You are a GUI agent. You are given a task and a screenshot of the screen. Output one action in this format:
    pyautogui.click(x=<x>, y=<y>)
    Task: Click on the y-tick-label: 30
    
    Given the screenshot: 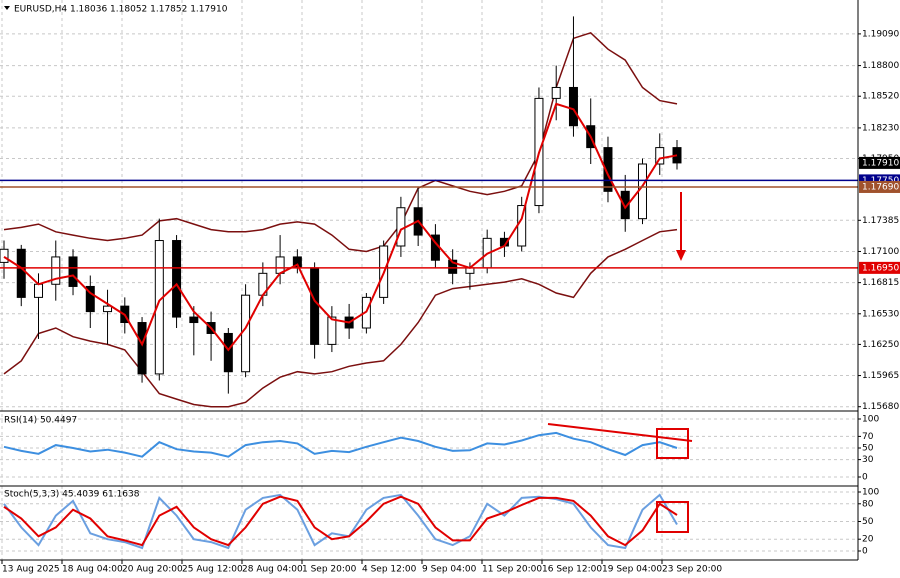 What is the action you would take?
    pyautogui.click(x=868, y=460)
    